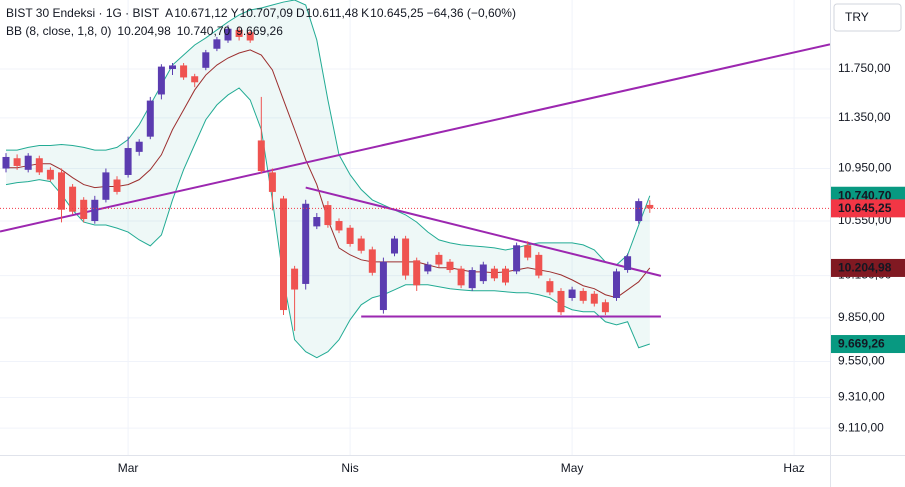 The height and width of the screenshot is (487, 905). What do you see at coordinates (865, 195) in the screenshot?
I see `price-badge-label: 10.740,70` at bounding box center [865, 195].